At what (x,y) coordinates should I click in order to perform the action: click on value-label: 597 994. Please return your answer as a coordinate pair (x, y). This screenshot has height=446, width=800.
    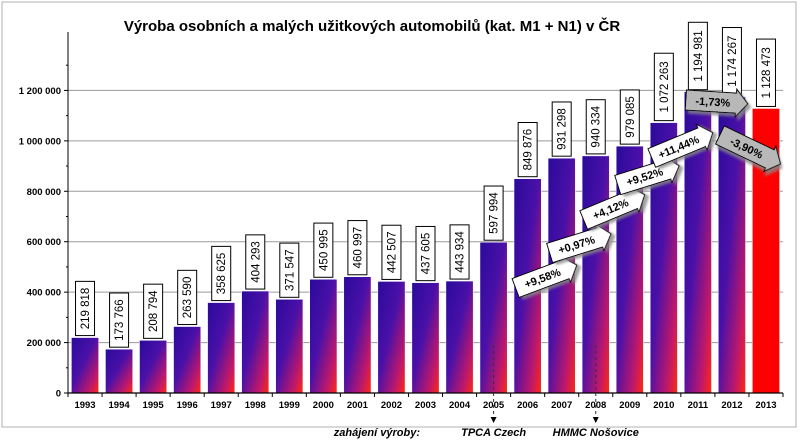
    Looking at the image, I should click on (495, 213).